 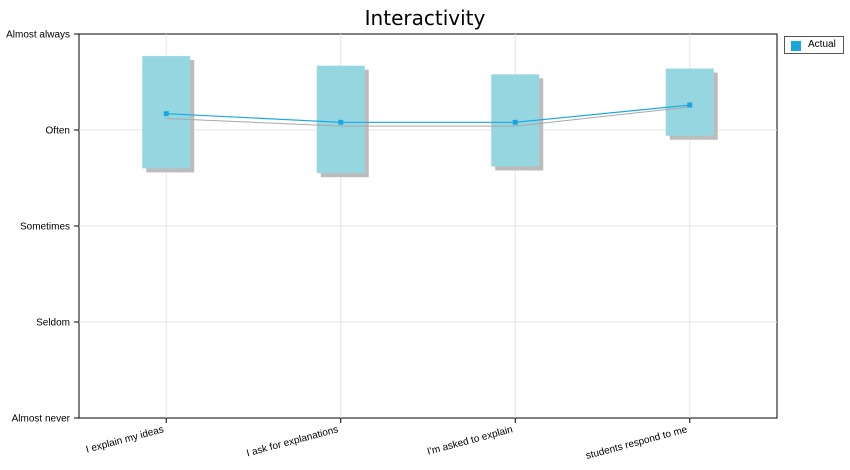 I want to click on series-line-actual, so click(x=428, y=113).